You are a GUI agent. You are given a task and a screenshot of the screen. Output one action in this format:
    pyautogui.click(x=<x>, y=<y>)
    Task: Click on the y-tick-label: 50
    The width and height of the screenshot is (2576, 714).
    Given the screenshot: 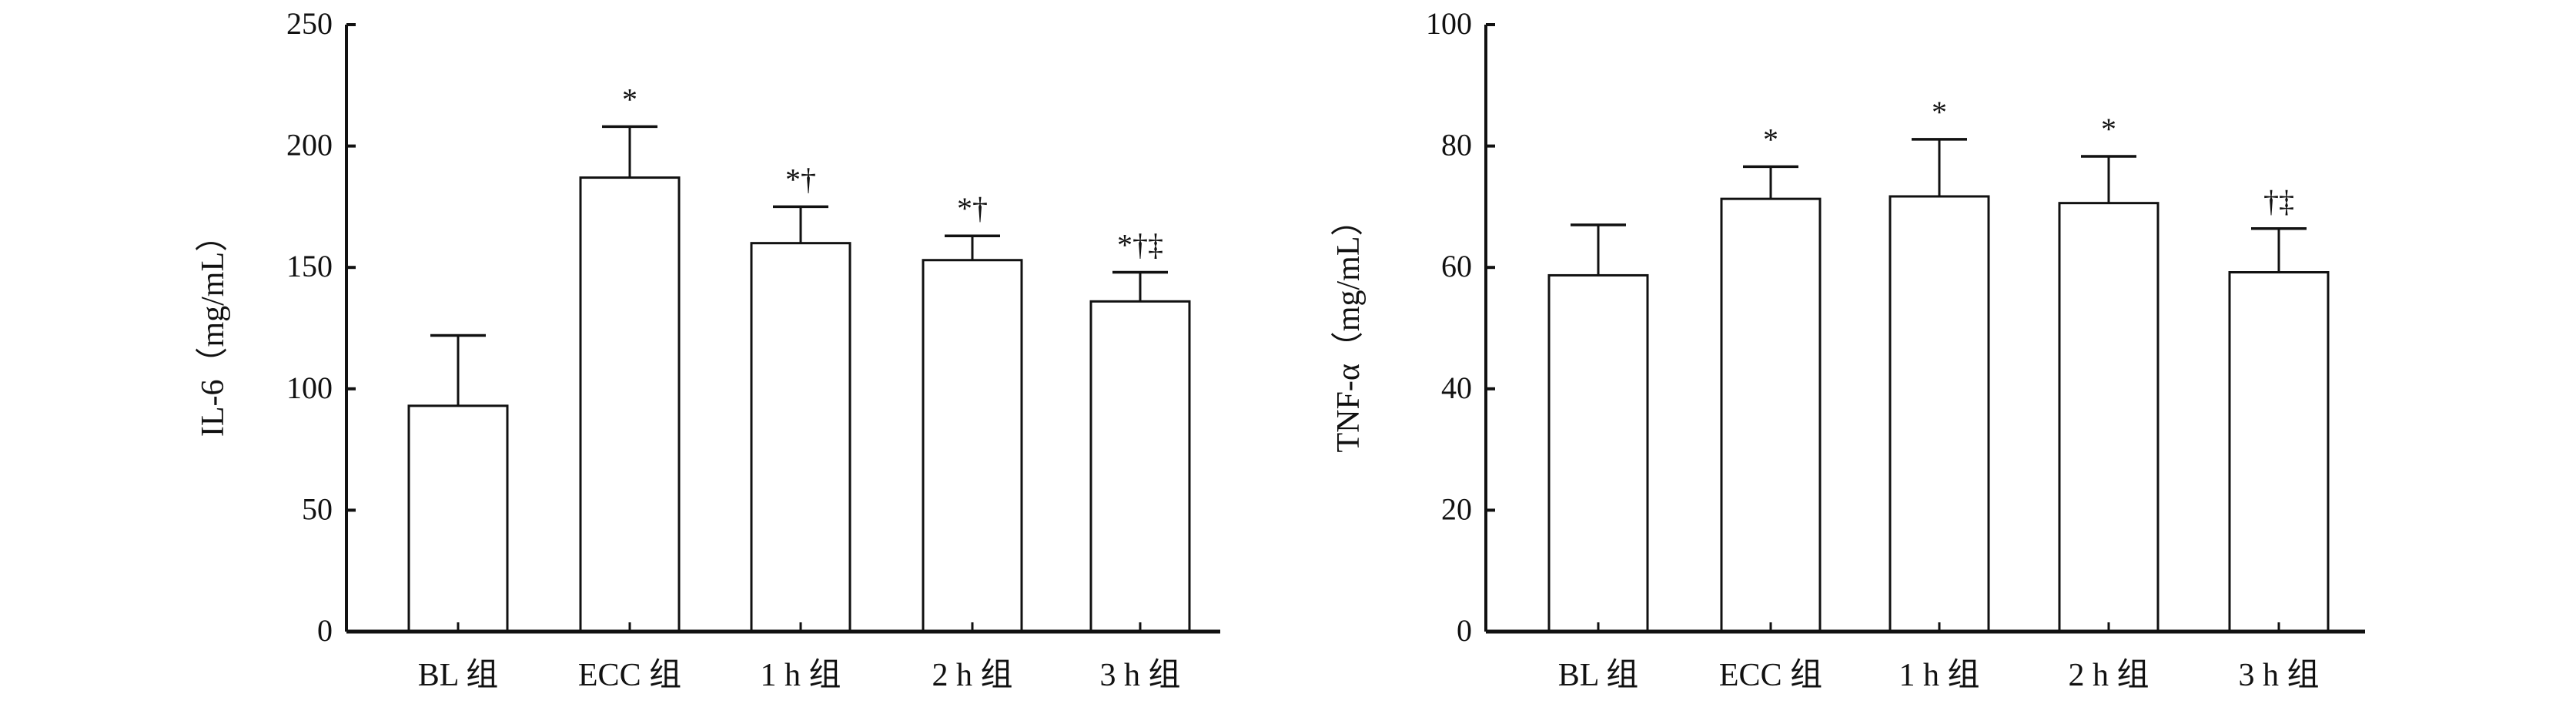 What is the action you would take?
    pyautogui.click(x=318, y=508)
    